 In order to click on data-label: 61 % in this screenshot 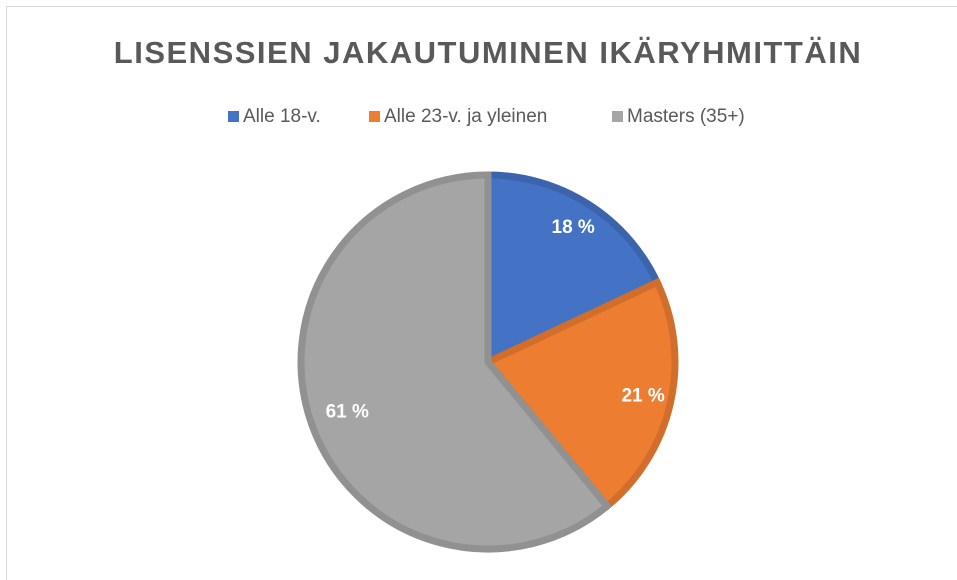, I will do `click(347, 412)`.